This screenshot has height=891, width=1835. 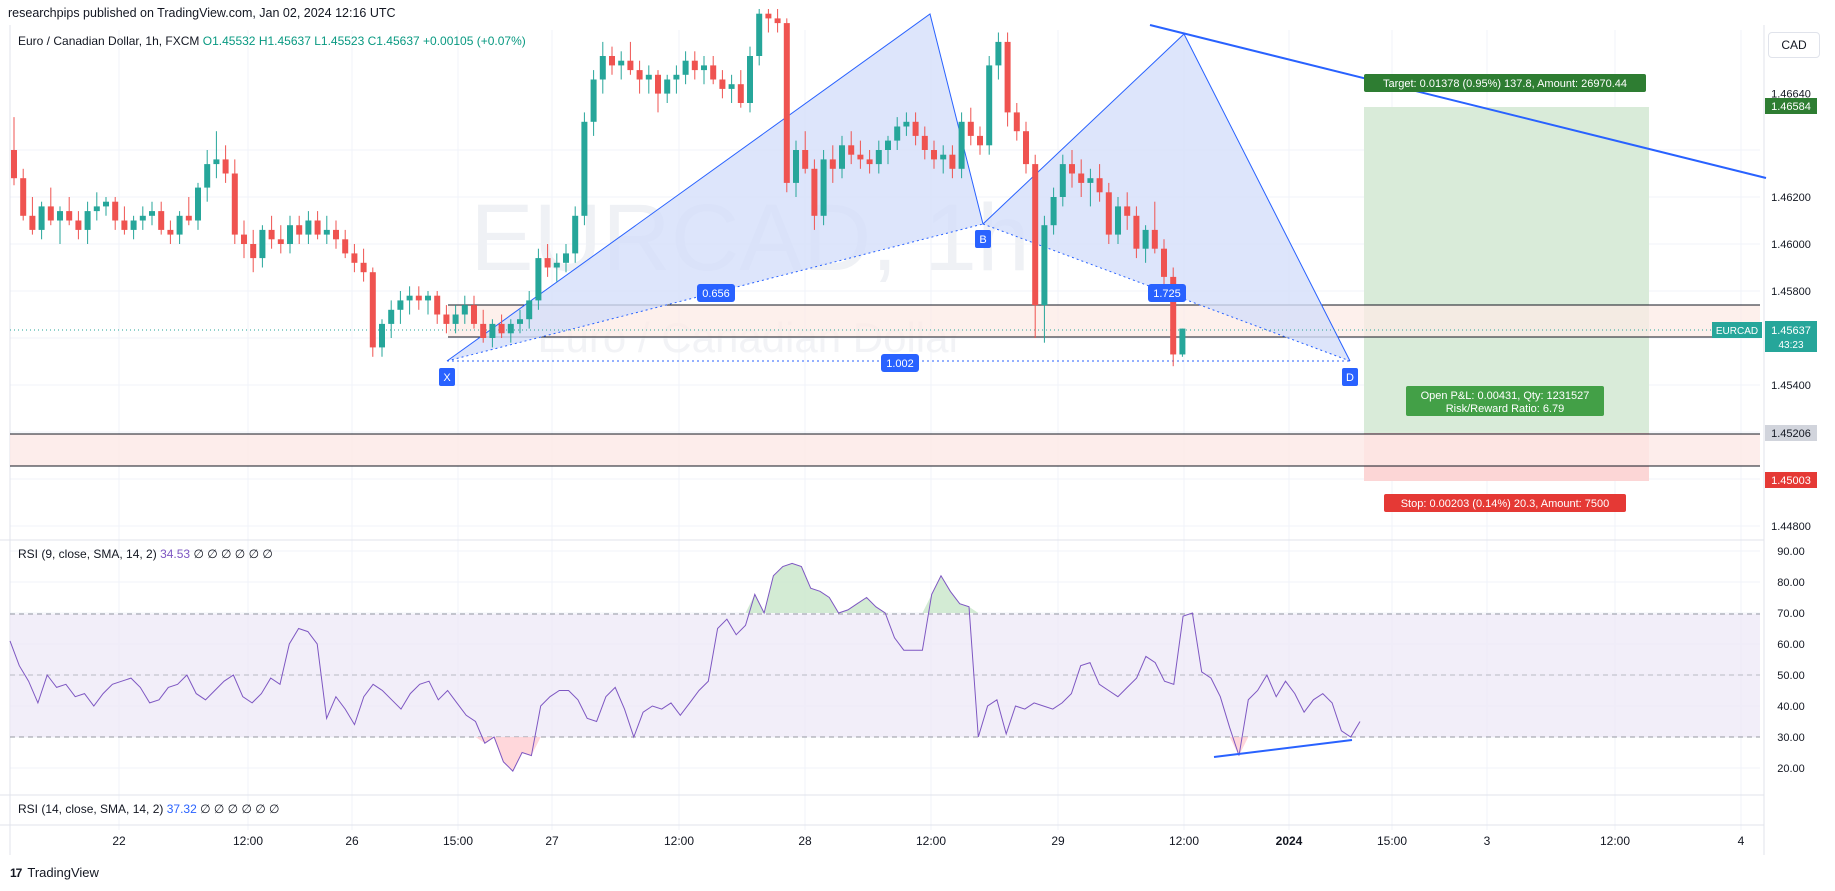 What do you see at coordinates (352, 841) in the screenshot?
I see `time-tick-label: 26` at bounding box center [352, 841].